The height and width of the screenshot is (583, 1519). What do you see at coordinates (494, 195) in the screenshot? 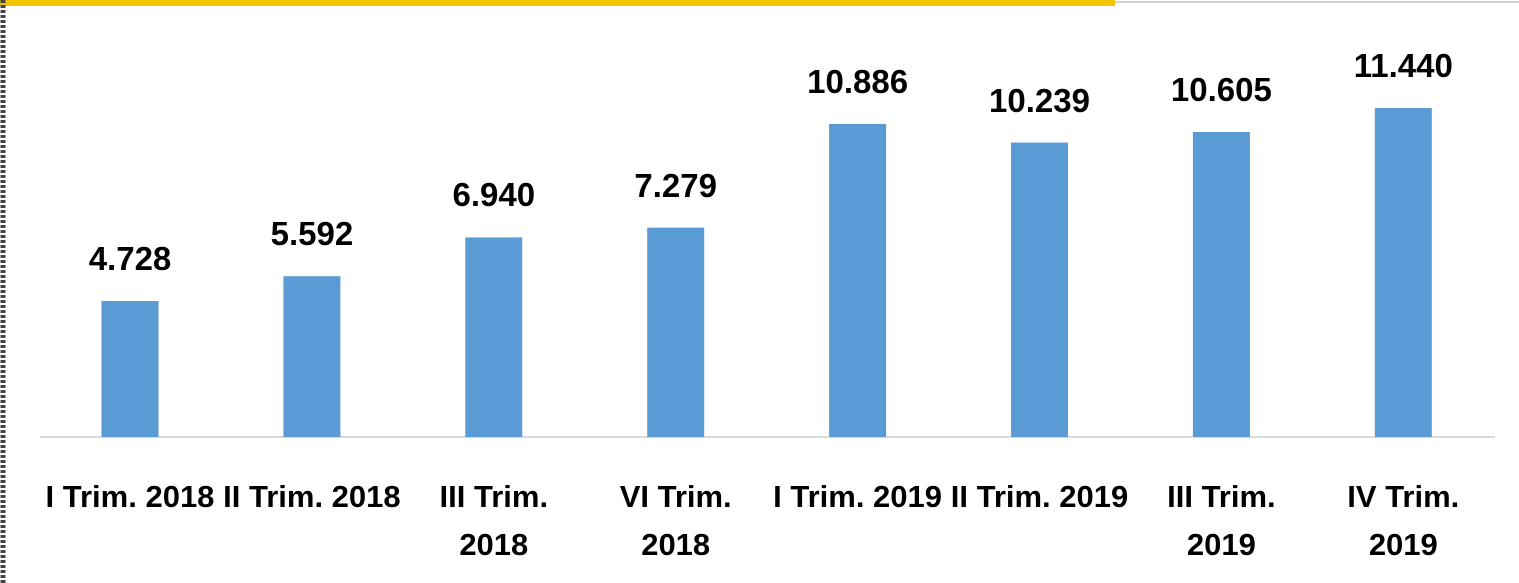
I see `value-label: 6.940` at bounding box center [494, 195].